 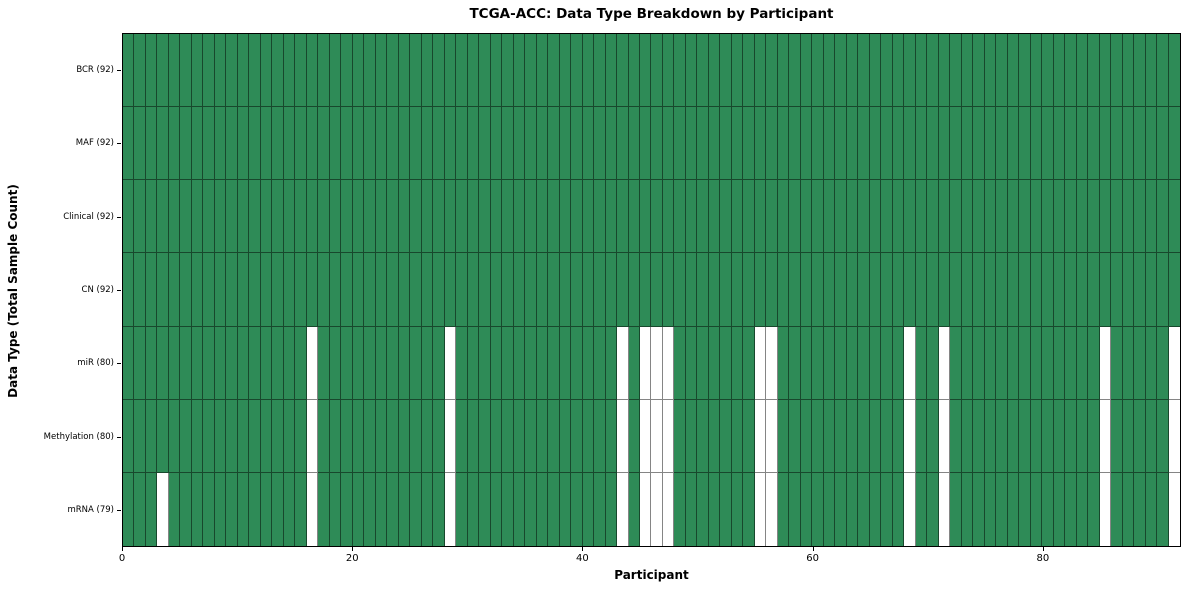 I want to click on y-tick-mark, so click(x=119, y=511).